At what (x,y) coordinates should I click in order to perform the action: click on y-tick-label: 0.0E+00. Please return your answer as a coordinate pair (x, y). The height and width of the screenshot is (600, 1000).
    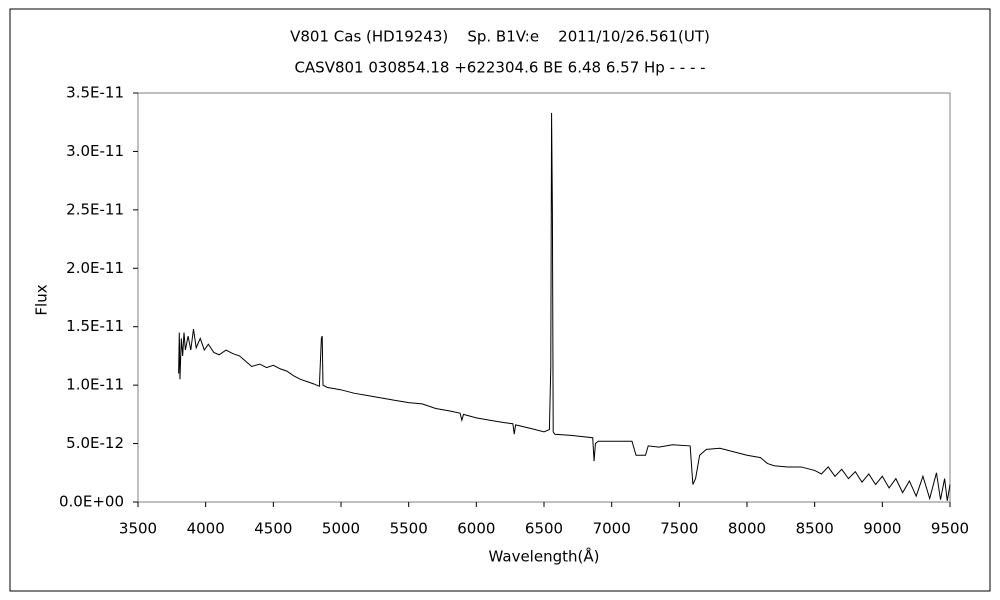
    Looking at the image, I should click on (91, 502).